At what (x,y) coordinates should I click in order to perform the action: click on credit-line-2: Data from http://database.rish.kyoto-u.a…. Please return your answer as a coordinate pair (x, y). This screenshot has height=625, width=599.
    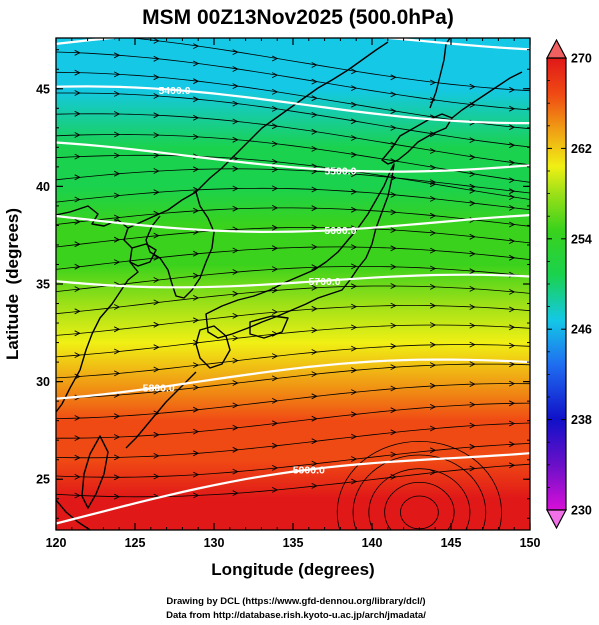
    Looking at the image, I should click on (296, 615).